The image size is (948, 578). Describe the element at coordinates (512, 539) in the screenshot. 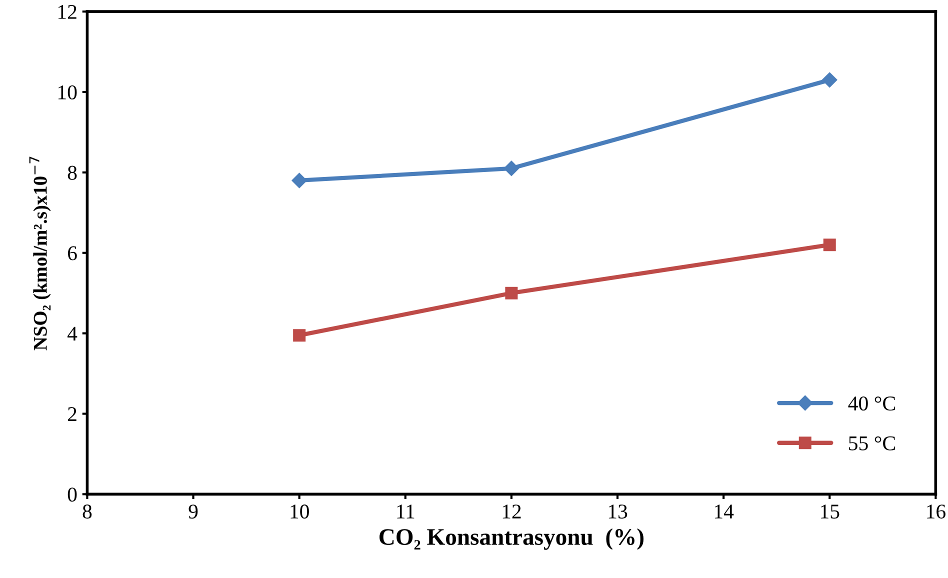

I see `x-axis-title: CO₂ Konsantrasyonu (%)` at that location.